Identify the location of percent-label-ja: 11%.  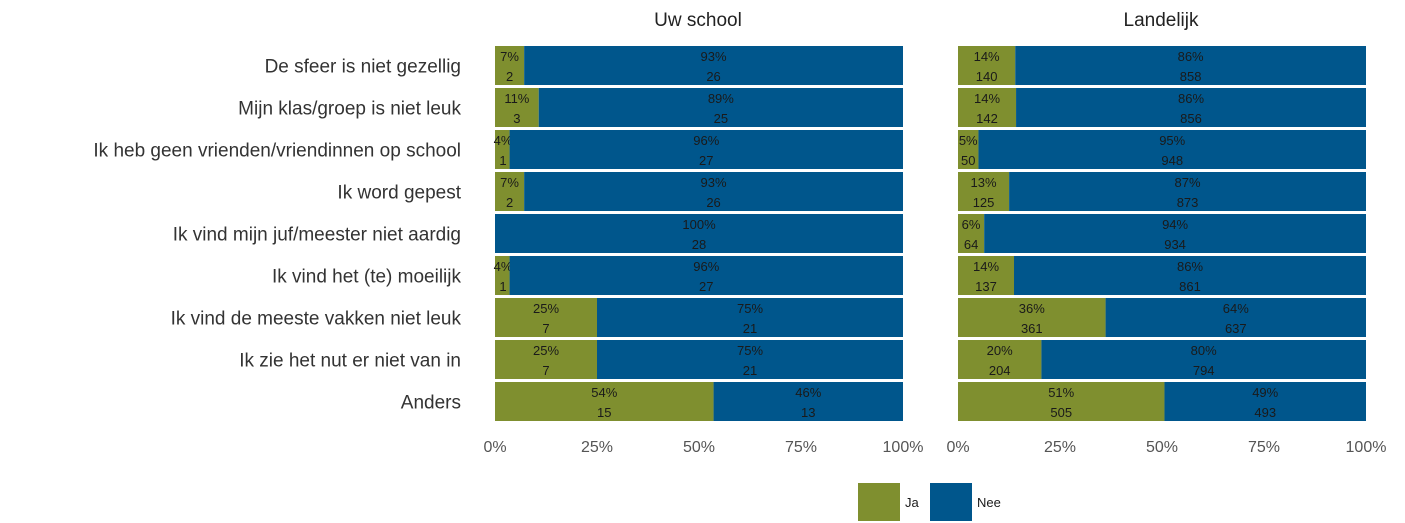
(516, 98).